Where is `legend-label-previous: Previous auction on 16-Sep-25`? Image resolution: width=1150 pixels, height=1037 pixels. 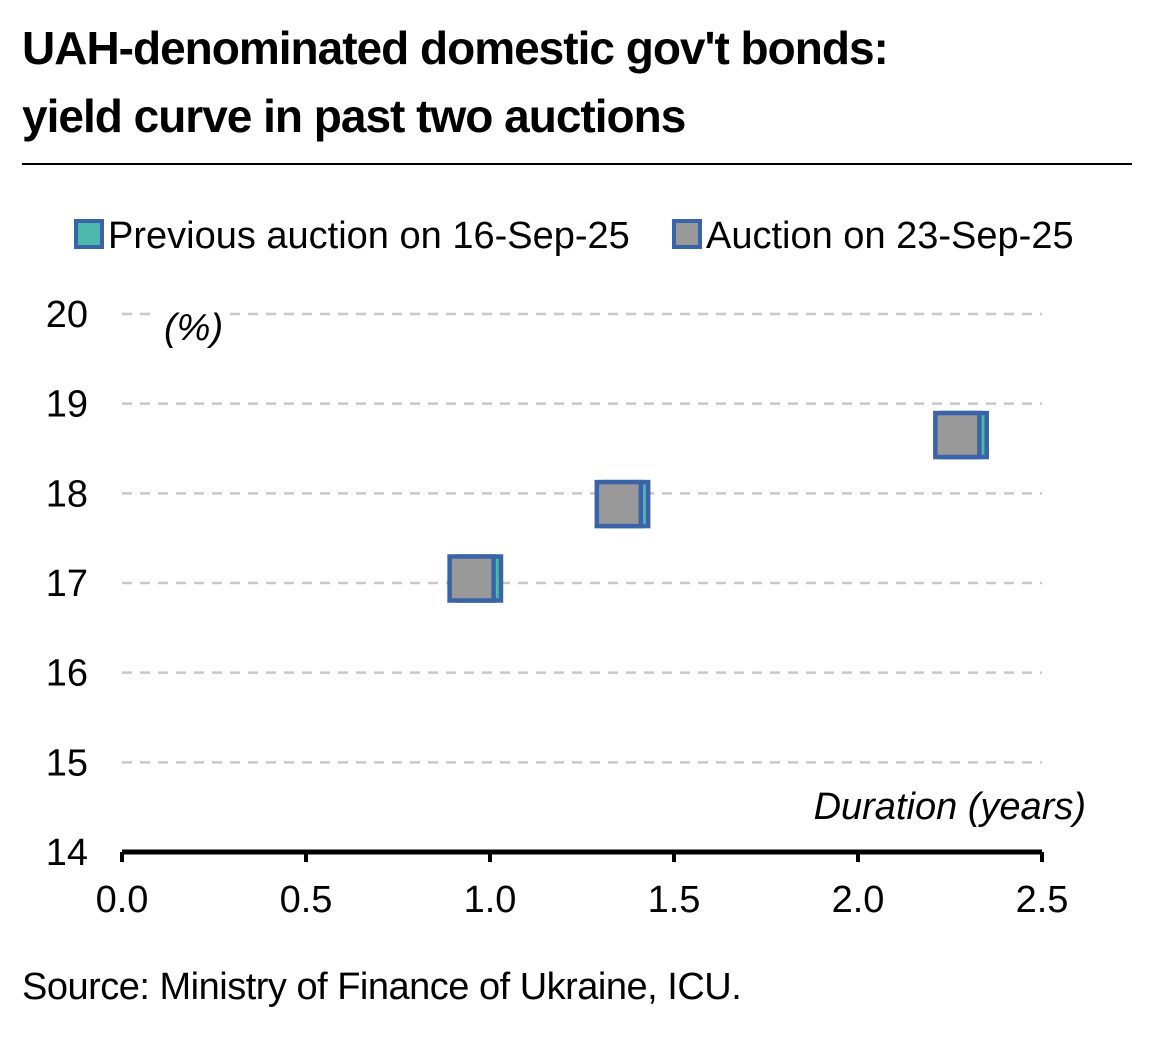
legend-label-previous: Previous auction on 16-Sep-25 is located at coordinates (369, 236).